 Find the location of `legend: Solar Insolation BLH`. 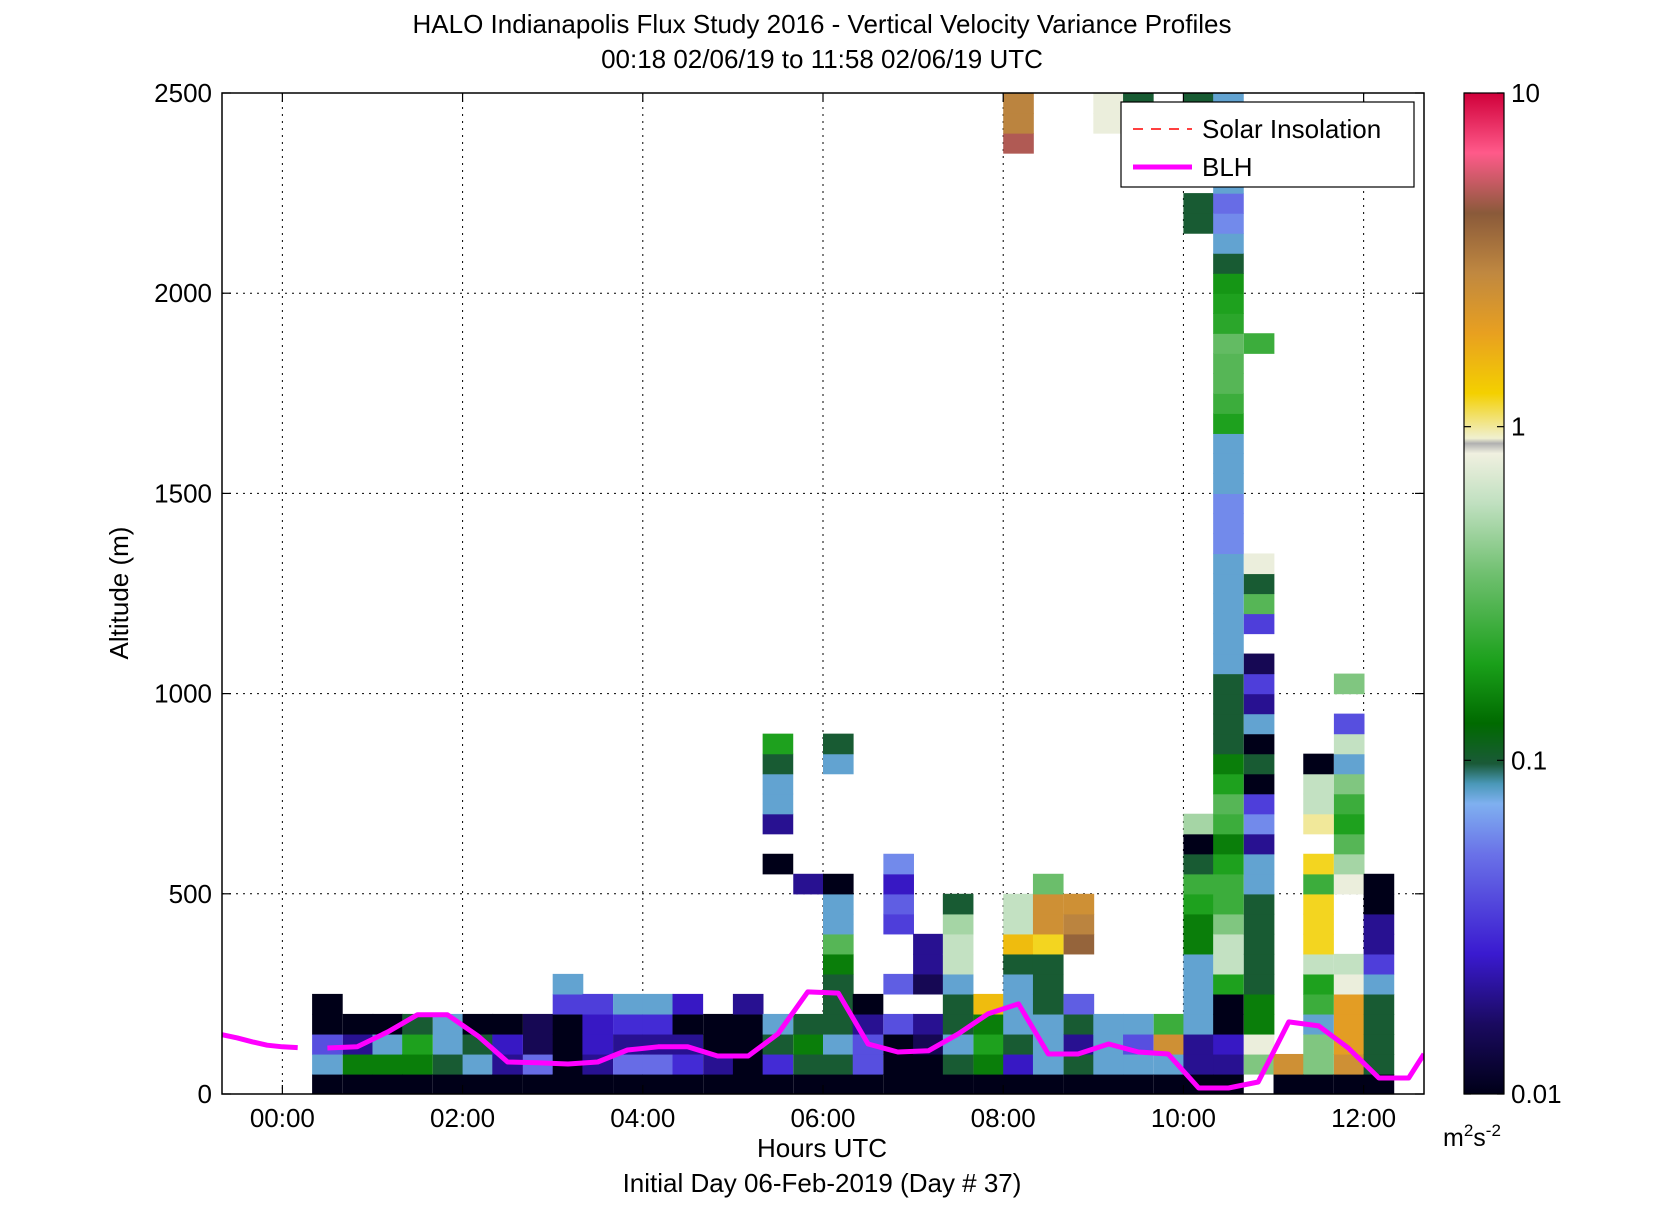

legend: Solar Insolation BLH is located at coordinates (1267, 144).